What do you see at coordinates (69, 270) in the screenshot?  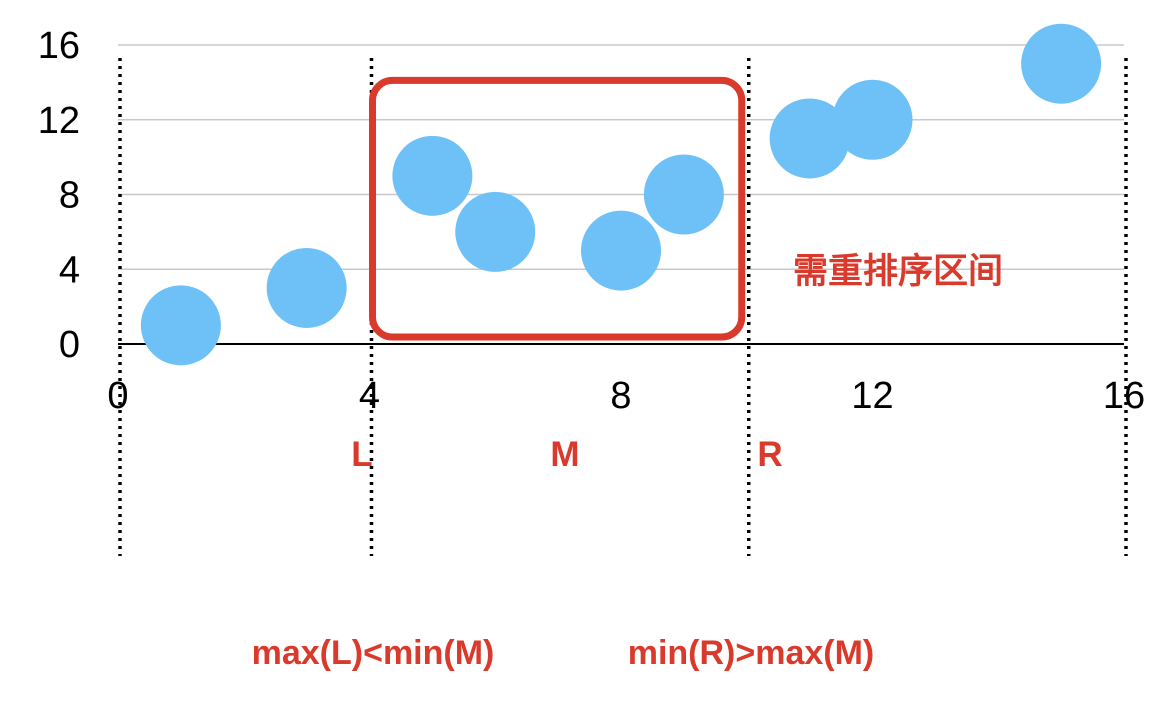 I see `y-tick-label: 4` at bounding box center [69, 270].